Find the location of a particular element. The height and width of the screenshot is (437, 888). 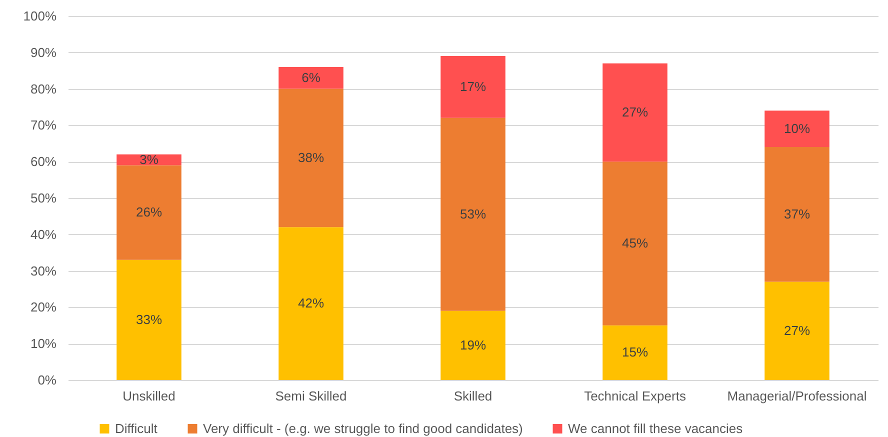

legend-label: Very difficult - (e.g. we struggle to find good candidates) is located at coordinates (363, 428).